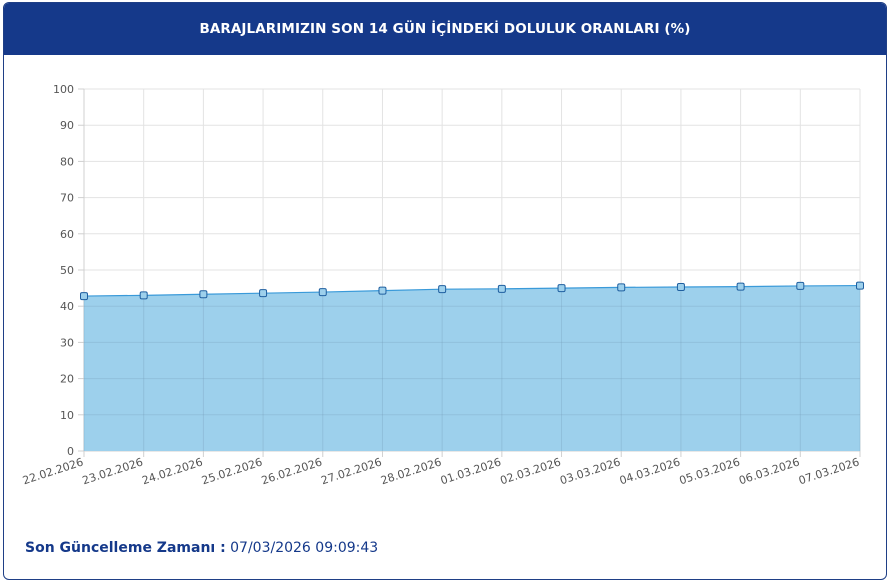  What do you see at coordinates (67, 306) in the screenshot?
I see `y-tick-label: 40` at bounding box center [67, 306].